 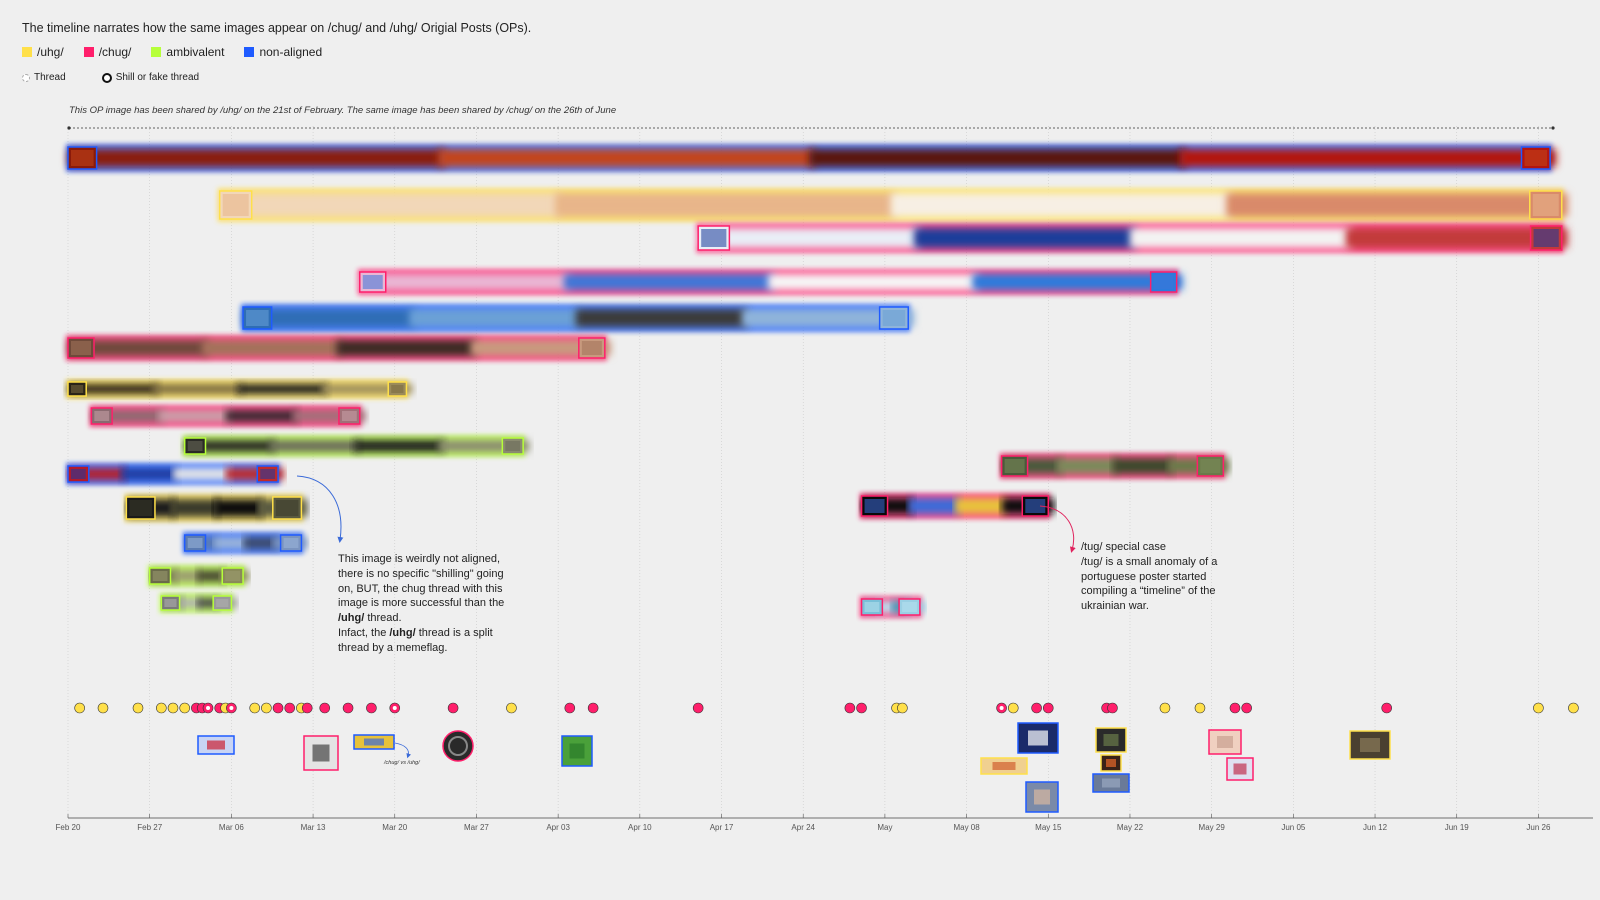 I want to click on legend-item-thread: Thread, so click(x=44, y=77).